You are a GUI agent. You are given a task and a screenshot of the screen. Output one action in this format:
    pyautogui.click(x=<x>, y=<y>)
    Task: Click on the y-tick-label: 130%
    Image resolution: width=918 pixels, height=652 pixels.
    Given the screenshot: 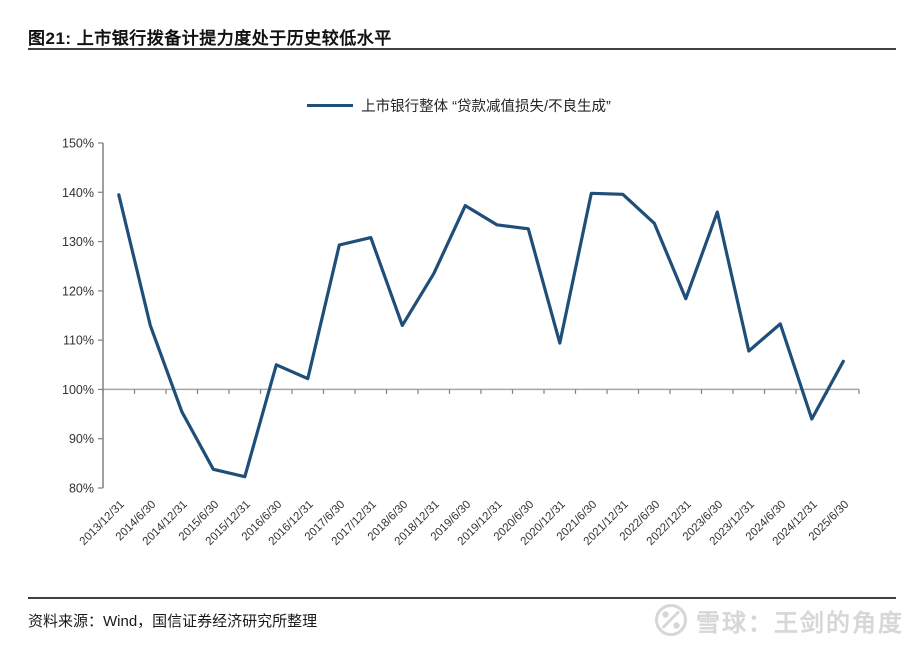 What is the action you would take?
    pyautogui.click(x=78, y=242)
    